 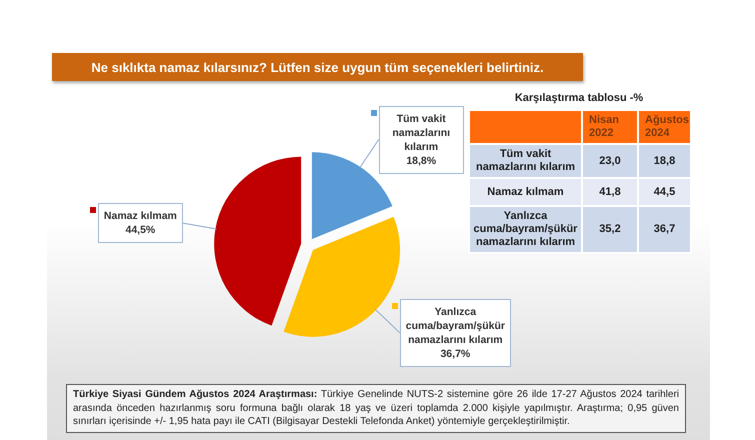 What do you see at coordinates (317, 67) in the screenshot?
I see `chart-title: Ne sıklıkta namaz kılarsınız? Lütfen size uygun tüm seçenekleri belirtiniz.` at bounding box center [317, 67].